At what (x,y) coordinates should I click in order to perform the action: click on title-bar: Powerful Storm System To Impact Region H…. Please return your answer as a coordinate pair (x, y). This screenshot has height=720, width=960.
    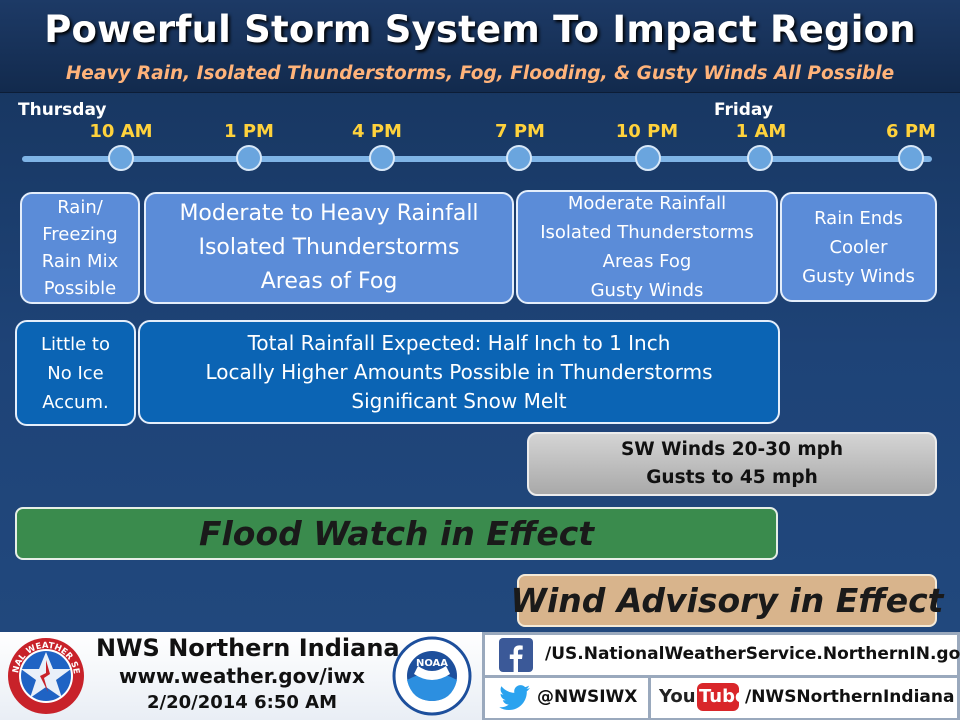
    Looking at the image, I should click on (480, 46).